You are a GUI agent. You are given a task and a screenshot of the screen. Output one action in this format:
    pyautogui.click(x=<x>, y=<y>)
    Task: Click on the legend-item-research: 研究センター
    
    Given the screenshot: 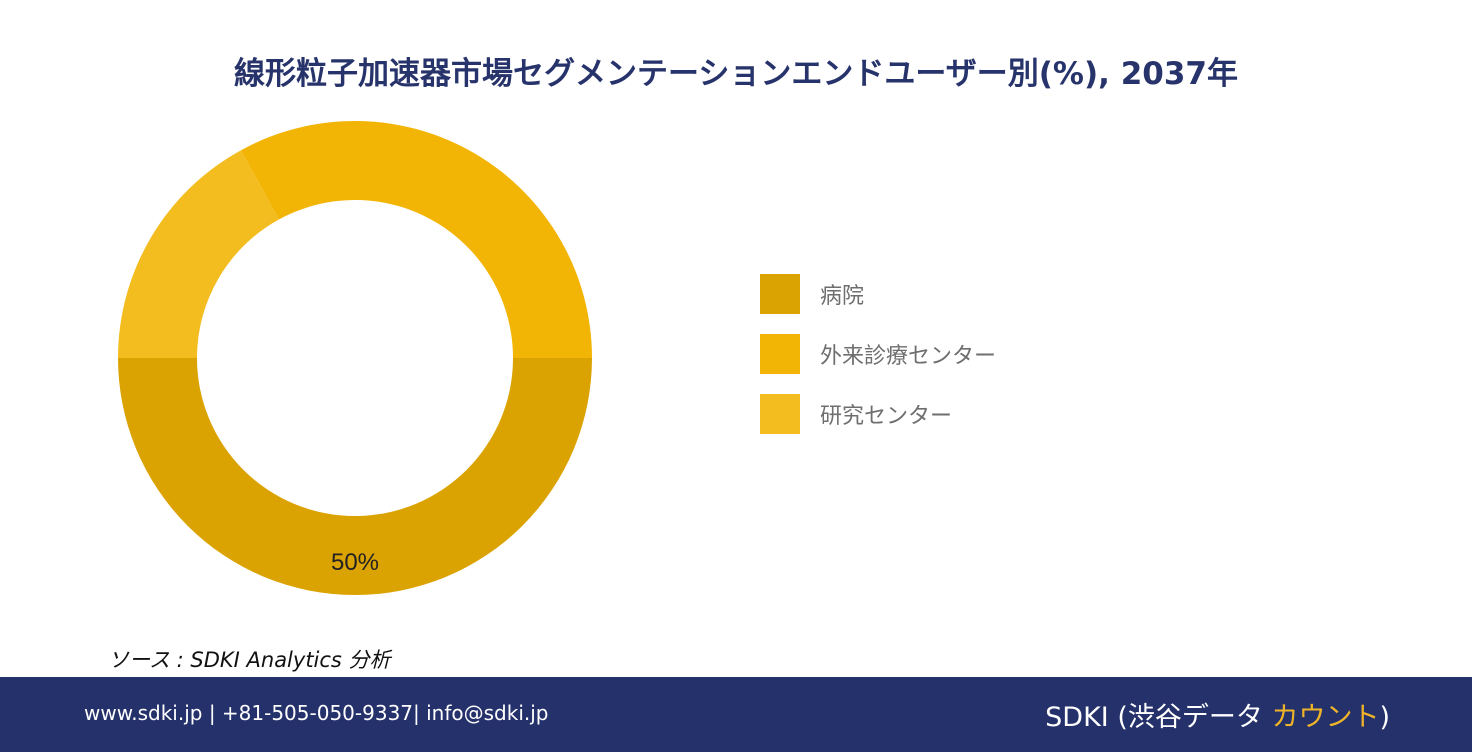 What is the action you would take?
    pyautogui.click(x=878, y=414)
    